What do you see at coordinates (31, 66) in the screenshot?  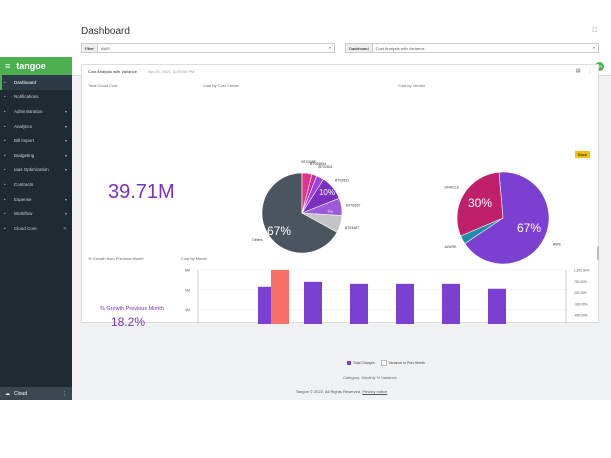 I see `brand-logo: tangoe` at bounding box center [31, 66].